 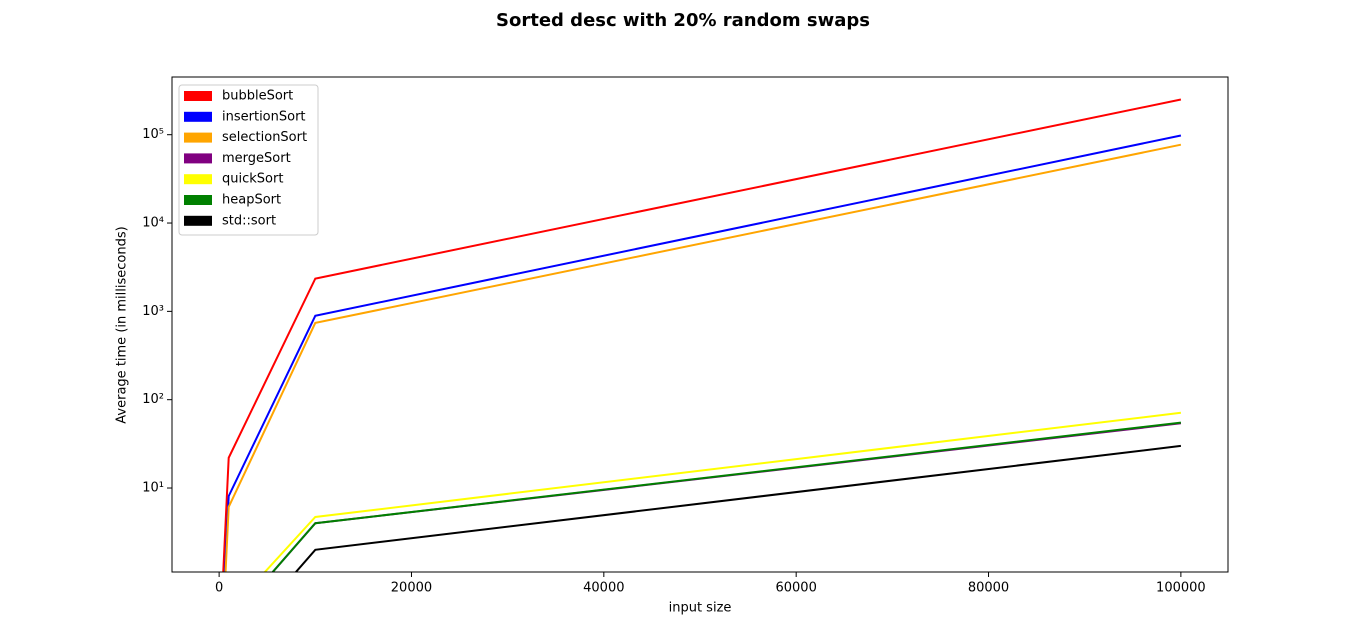 I want to click on x-axis-label: input size, so click(x=700, y=608).